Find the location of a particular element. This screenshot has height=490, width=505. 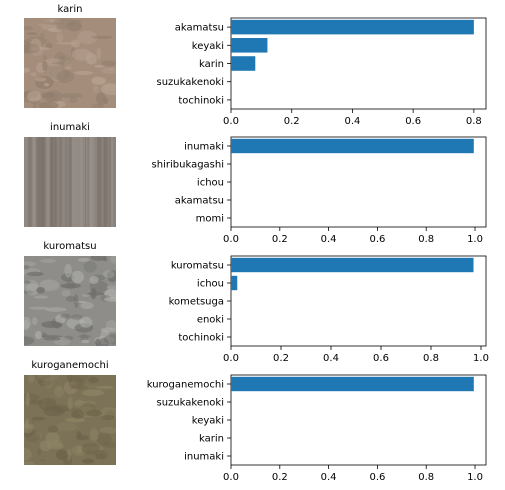

category-label: shiribukagashi is located at coordinates (188, 165).